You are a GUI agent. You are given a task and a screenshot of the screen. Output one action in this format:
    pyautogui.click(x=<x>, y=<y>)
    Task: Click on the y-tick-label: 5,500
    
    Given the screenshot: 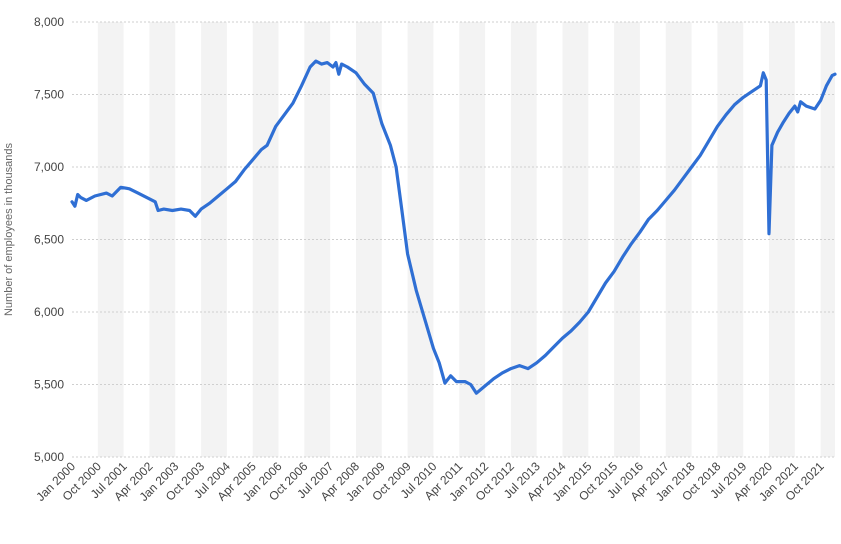 What is the action you would take?
    pyautogui.click(x=49, y=385)
    